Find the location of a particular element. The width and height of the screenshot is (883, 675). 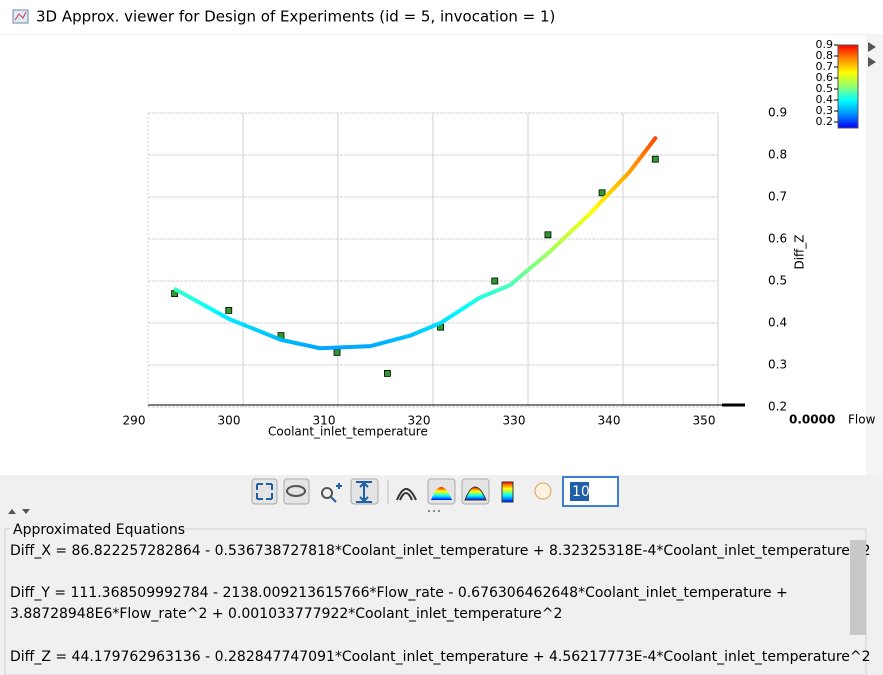

x-axis-title: Coolant_inlet_temperature is located at coordinates (348, 432).